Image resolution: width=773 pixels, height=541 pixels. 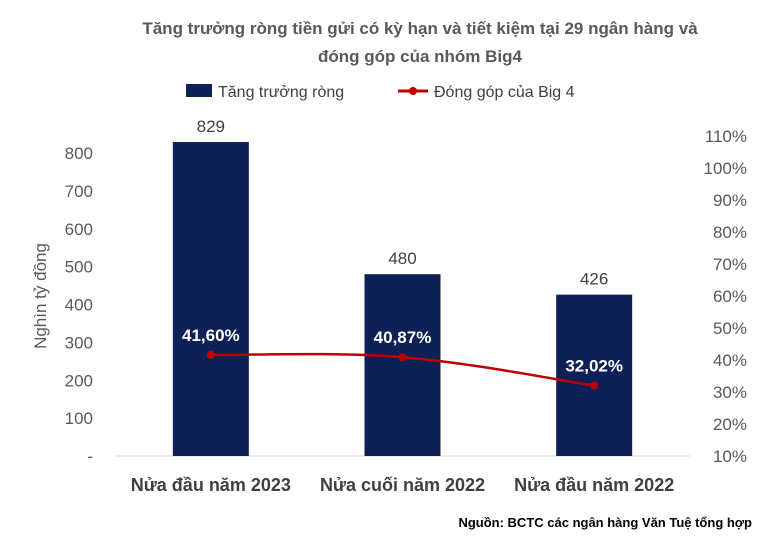 What do you see at coordinates (79, 380) in the screenshot?
I see `left-tick-label: 200` at bounding box center [79, 380].